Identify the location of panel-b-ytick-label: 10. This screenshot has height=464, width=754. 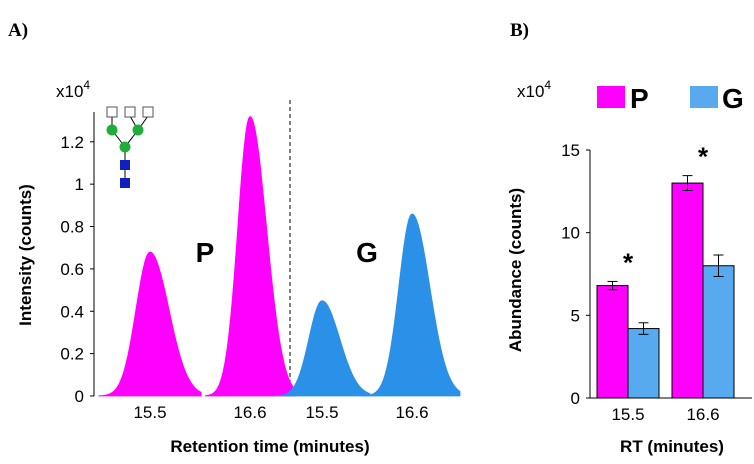
(570, 233).